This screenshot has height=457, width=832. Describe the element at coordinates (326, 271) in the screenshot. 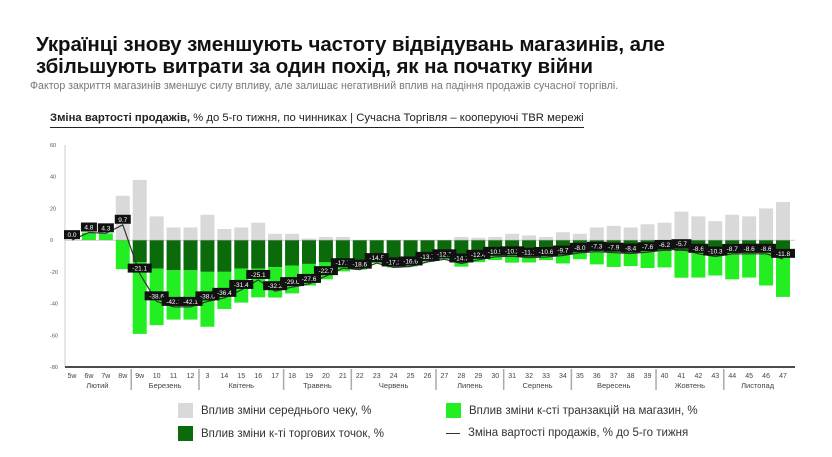

I see `data-label: -22.7` at that location.